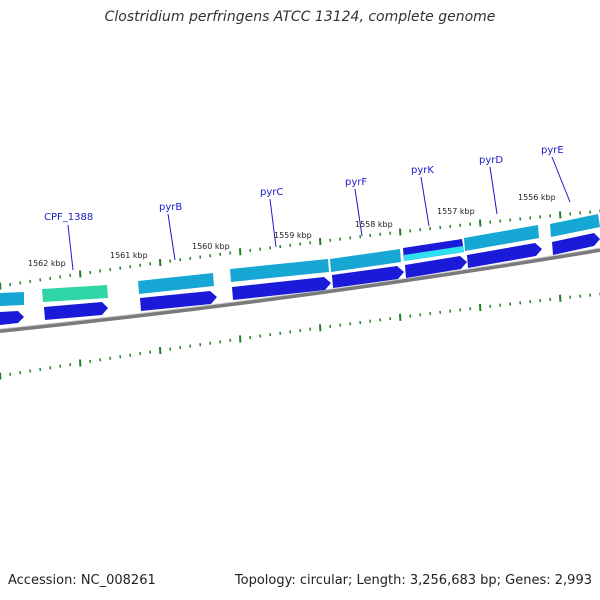 The height and width of the screenshot is (600, 600). I want to click on feature-pyrD-bottom, so click(504, 255).